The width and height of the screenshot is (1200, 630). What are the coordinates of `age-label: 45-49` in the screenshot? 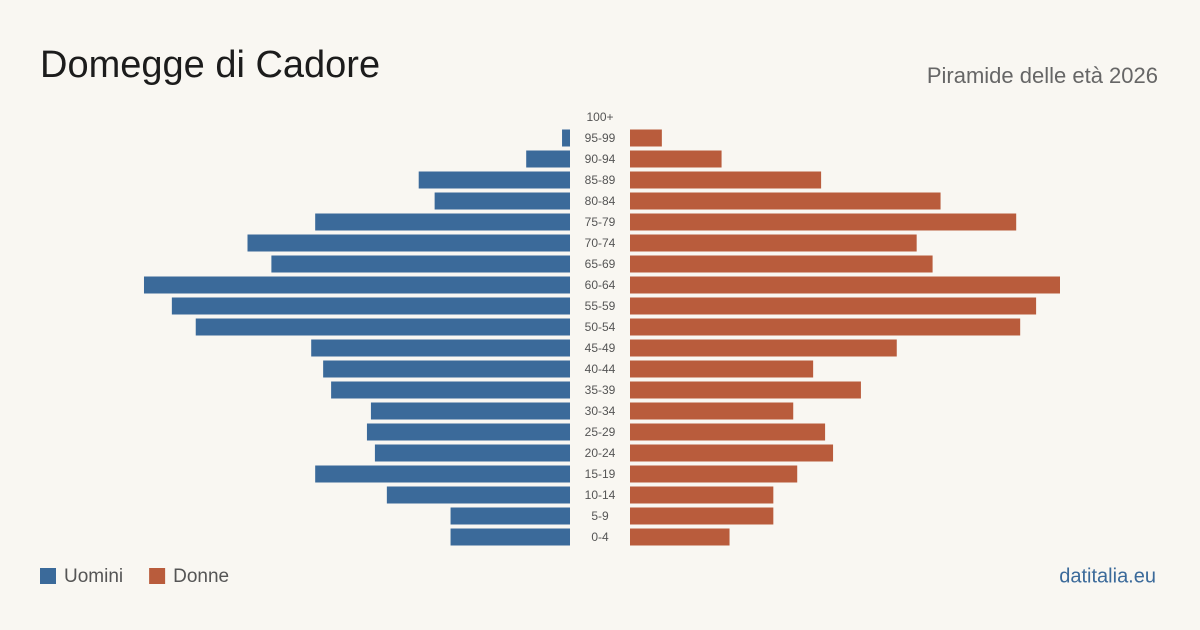 It's located at (600, 348).